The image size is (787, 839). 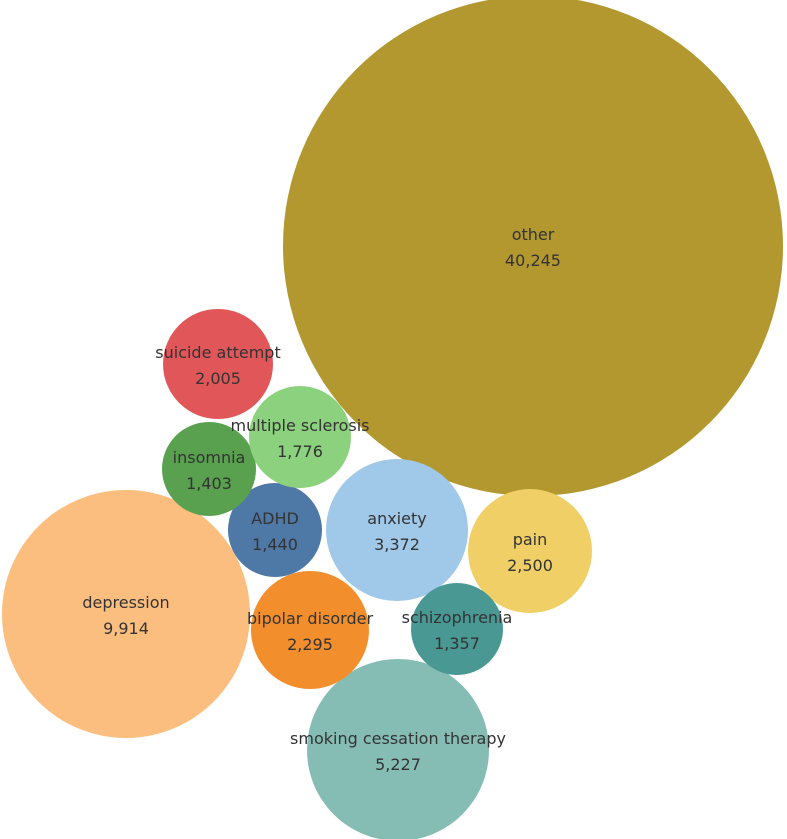 What do you see at coordinates (275, 518) in the screenshot?
I see `bubble-label-adhd: ADHD` at bounding box center [275, 518].